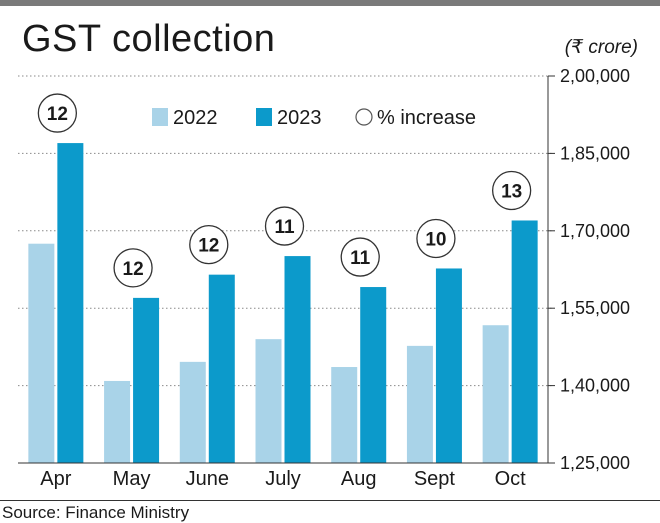  I want to click on top-accent-bar, so click(330, 3).